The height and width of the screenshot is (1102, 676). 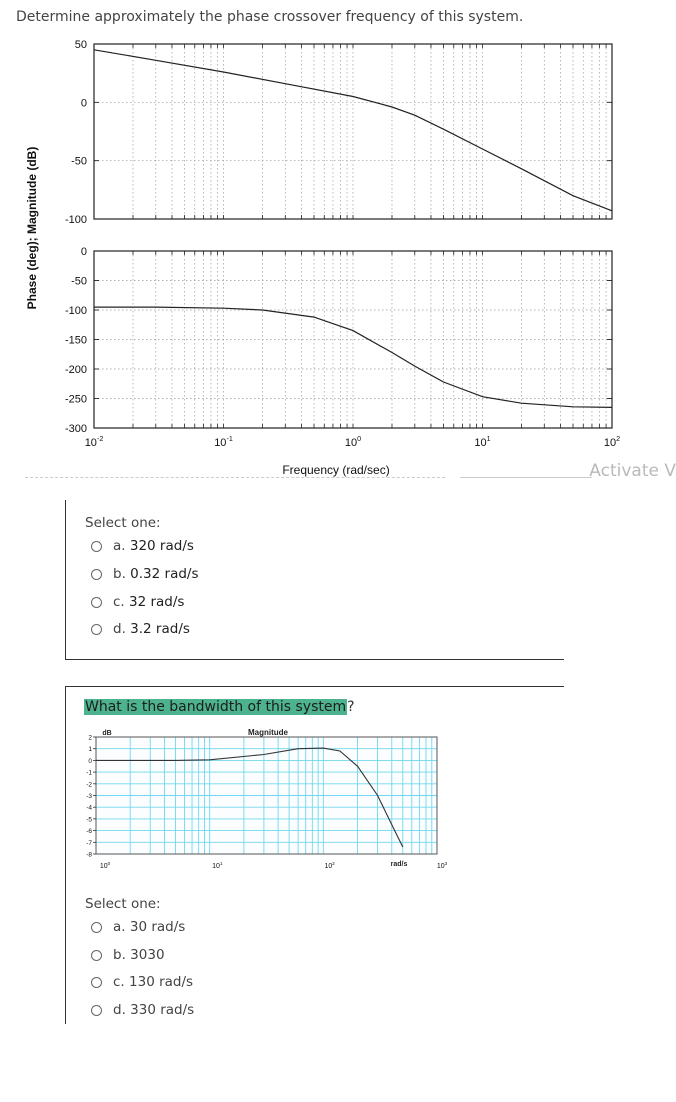 I want to click on y-tick-label: -8, so click(x=89, y=855).